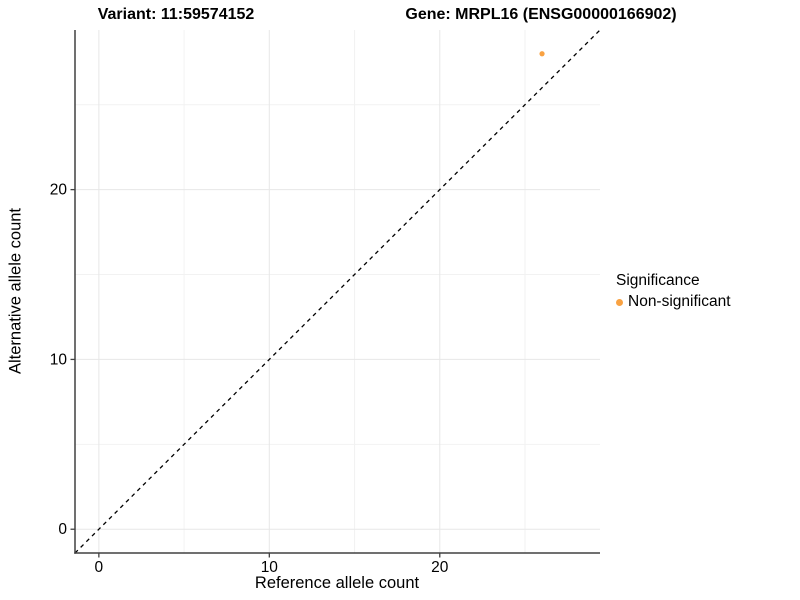 This screenshot has height=600, width=800. What do you see at coordinates (542, 54) in the screenshot?
I see `data-point` at bounding box center [542, 54].